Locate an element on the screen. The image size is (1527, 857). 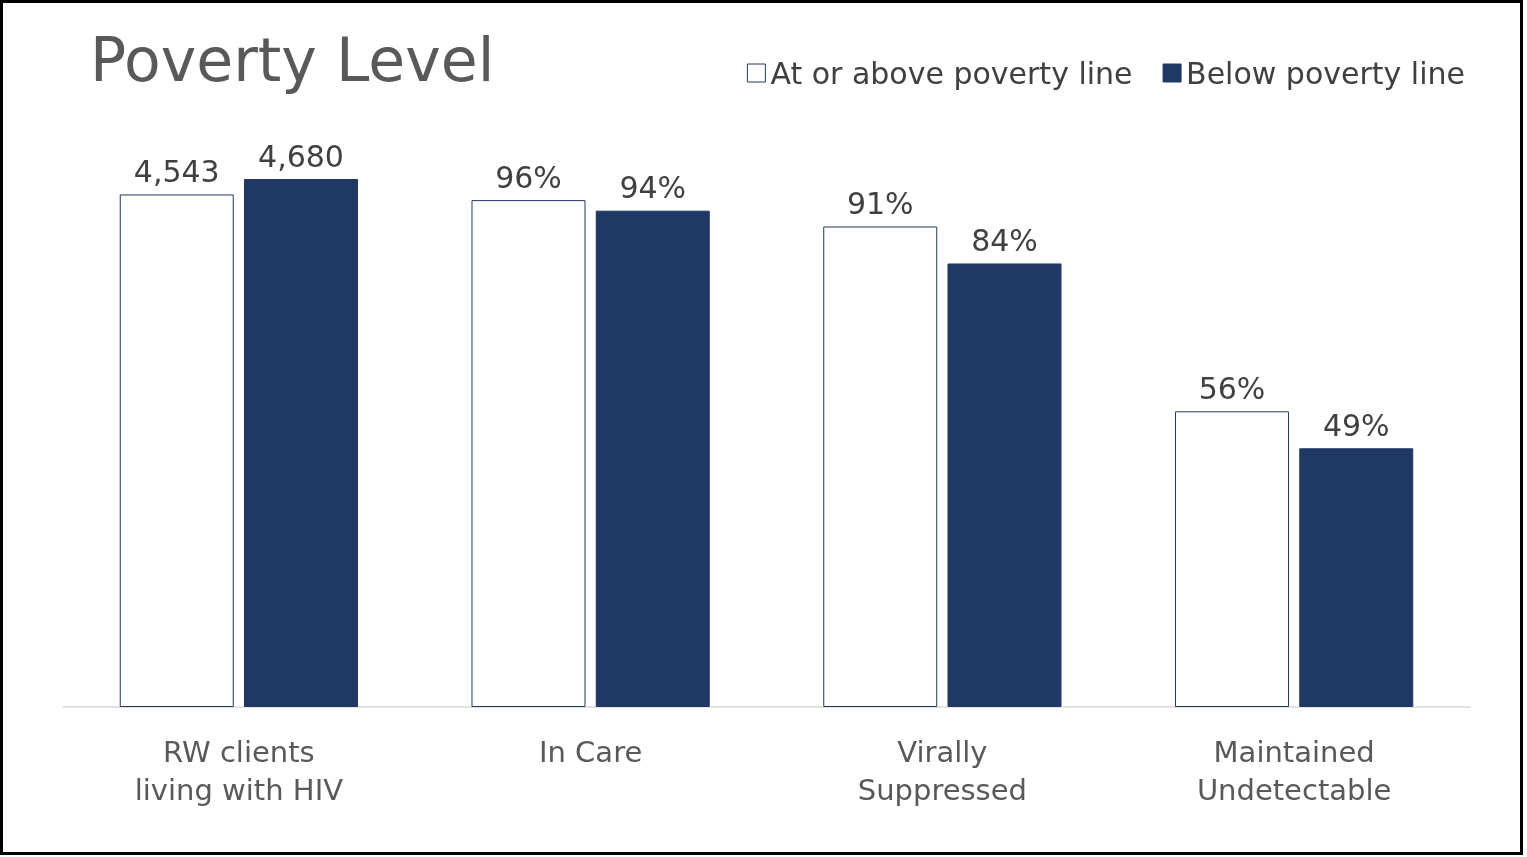
data-label: 96% is located at coordinates (528, 177).